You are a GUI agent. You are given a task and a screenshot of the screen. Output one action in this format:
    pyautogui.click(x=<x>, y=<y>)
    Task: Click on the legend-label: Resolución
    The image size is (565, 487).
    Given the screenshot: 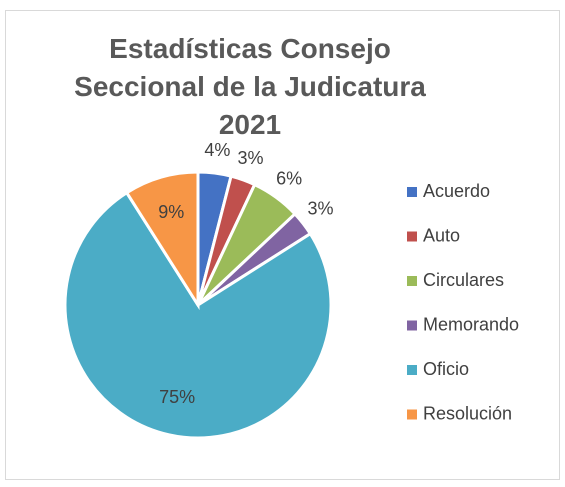 What is the action you would take?
    pyautogui.click(x=467, y=413)
    